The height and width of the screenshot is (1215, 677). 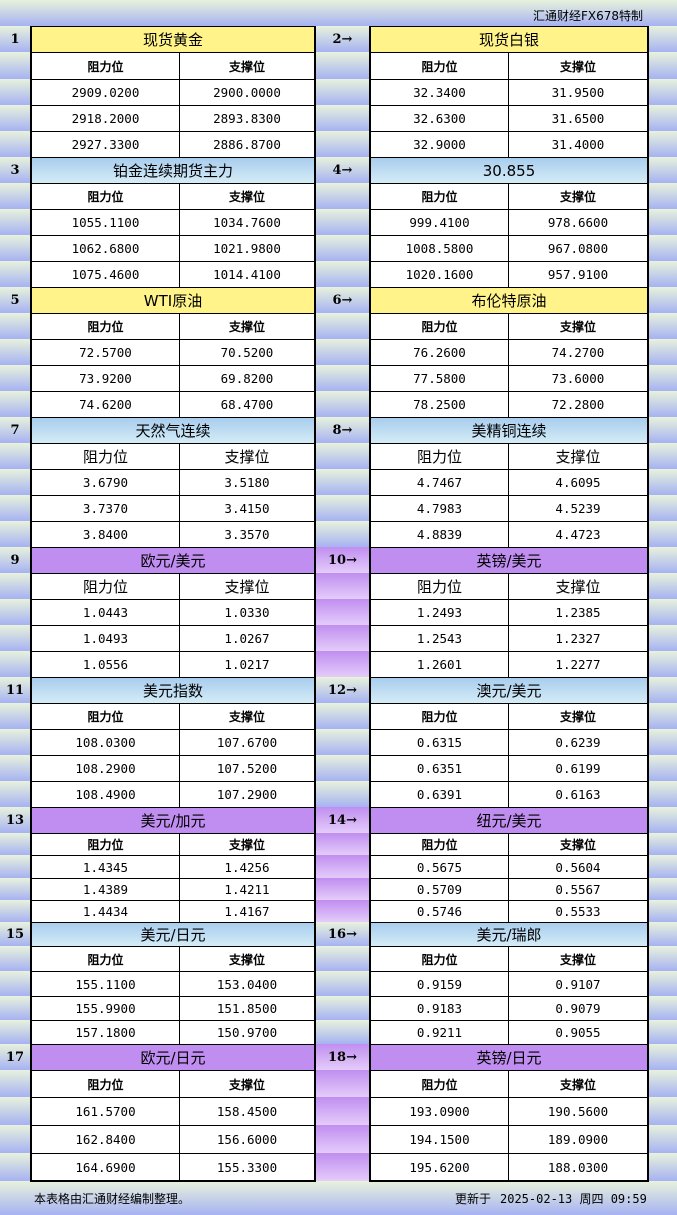 What do you see at coordinates (338, 1008) in the screenshot?
I see `table-row: 155.9900 151.8500 0.9183 0.9079` at bounding box center [338, 1008].